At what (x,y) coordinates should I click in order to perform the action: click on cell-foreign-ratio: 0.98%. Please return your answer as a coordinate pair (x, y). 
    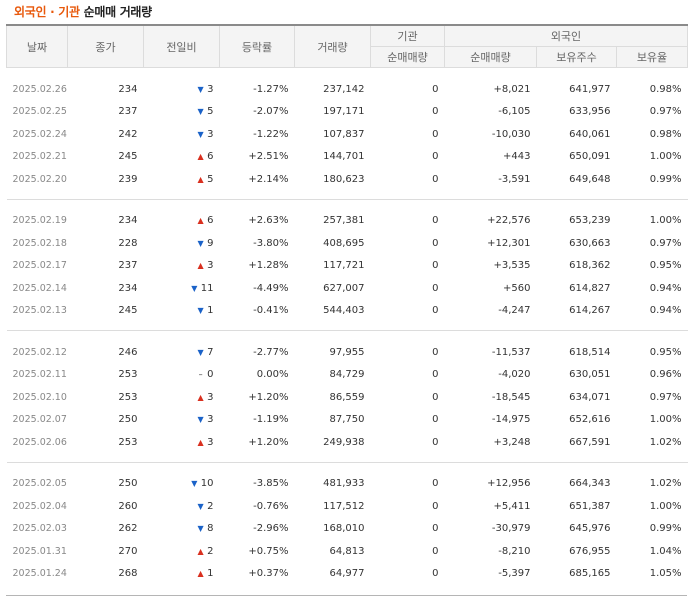
    Looking at the image, I should click on (665, 134).